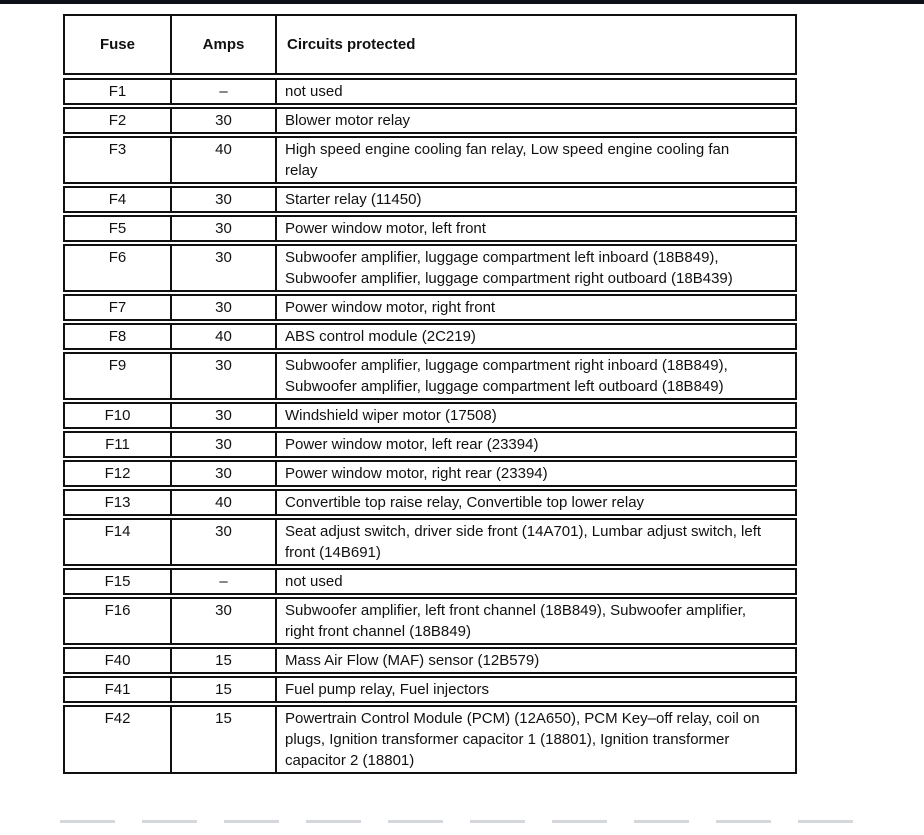 Image resolution: width=924 pixels, height=835 pixels. What do you see at coordinates (535, 120) in the screenshot?
I see `circuits-cell: Blower motor relay` at bounding box center [535, 120].